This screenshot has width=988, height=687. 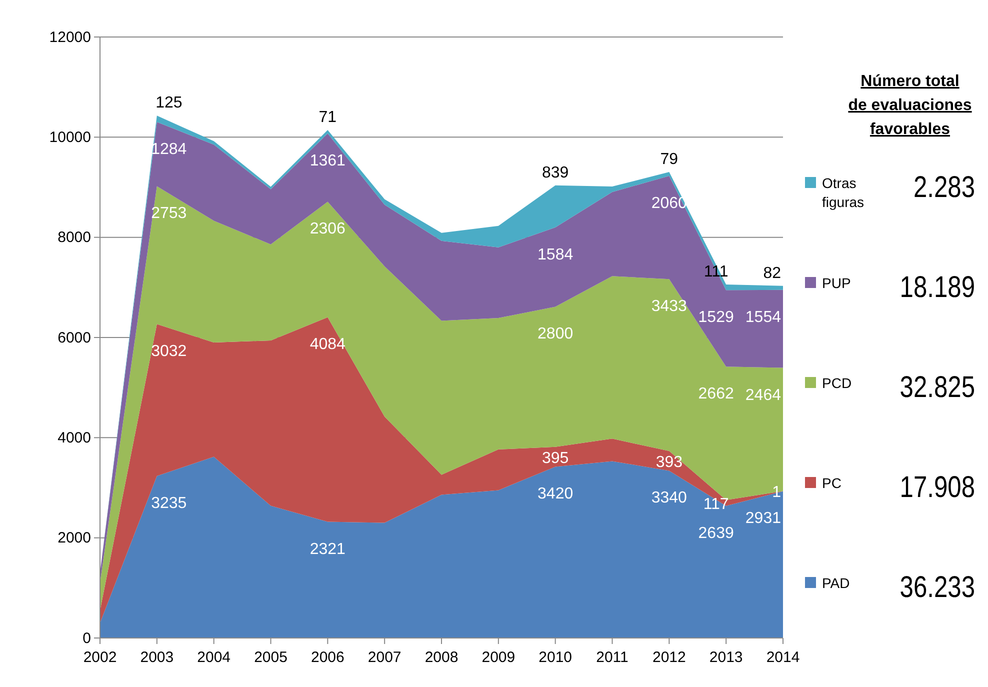 What do you see at coordinates (556, 334) in the screenshot?
I see `data-label: 2800` at bounding box center [556, 334].